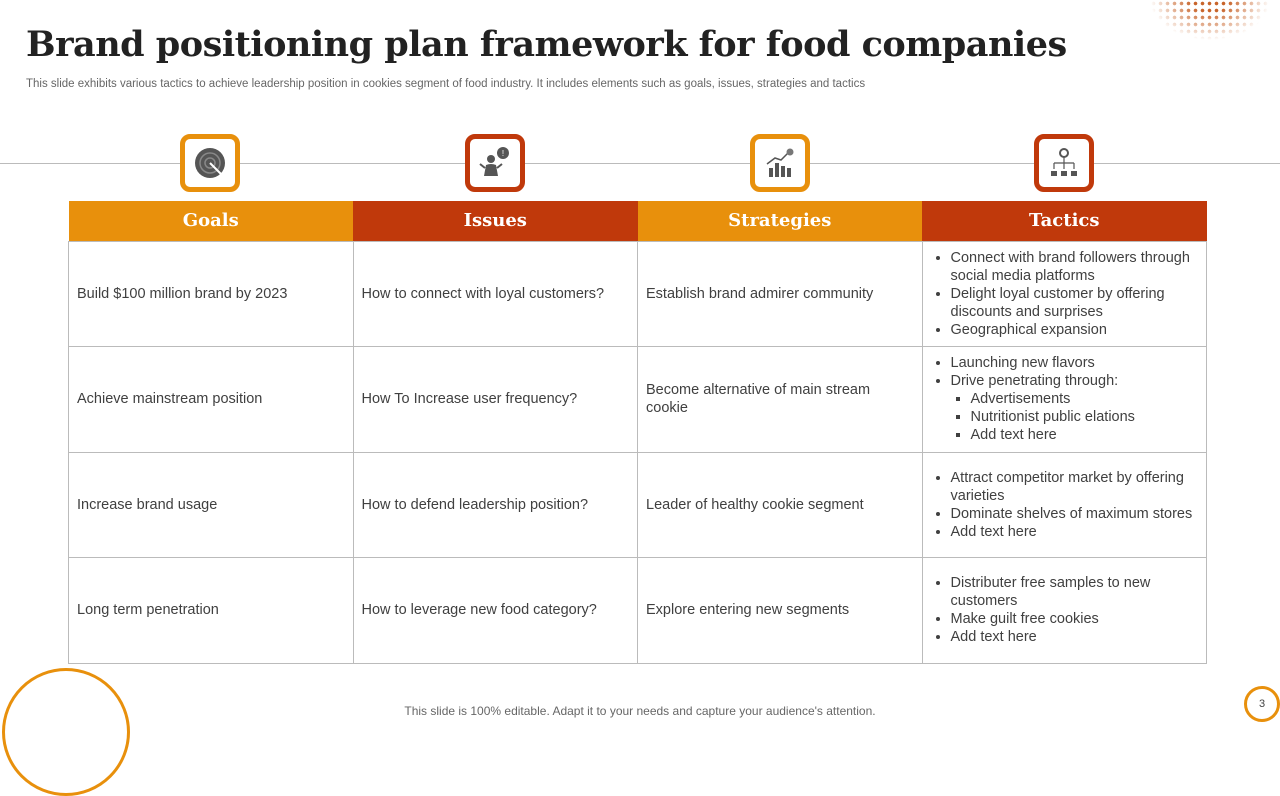  I want to click on divider, so click(640, 163).